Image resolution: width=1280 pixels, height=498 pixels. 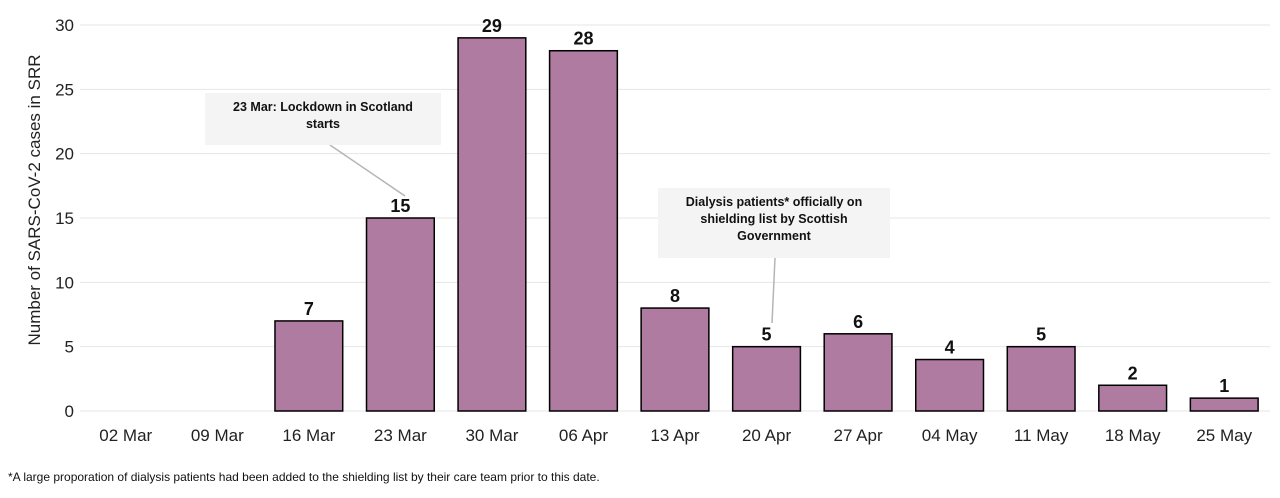 What do you see at coordinates (1041, 435) in the screenshot?
I see `x-tick-label: 11 May` at bounding box center [1041, 435].